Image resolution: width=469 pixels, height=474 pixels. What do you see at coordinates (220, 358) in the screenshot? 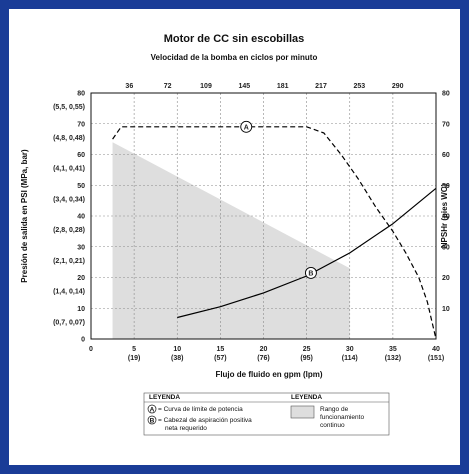
I see `x-tick-sublabel: (57)` at bounding box center [220, 358].